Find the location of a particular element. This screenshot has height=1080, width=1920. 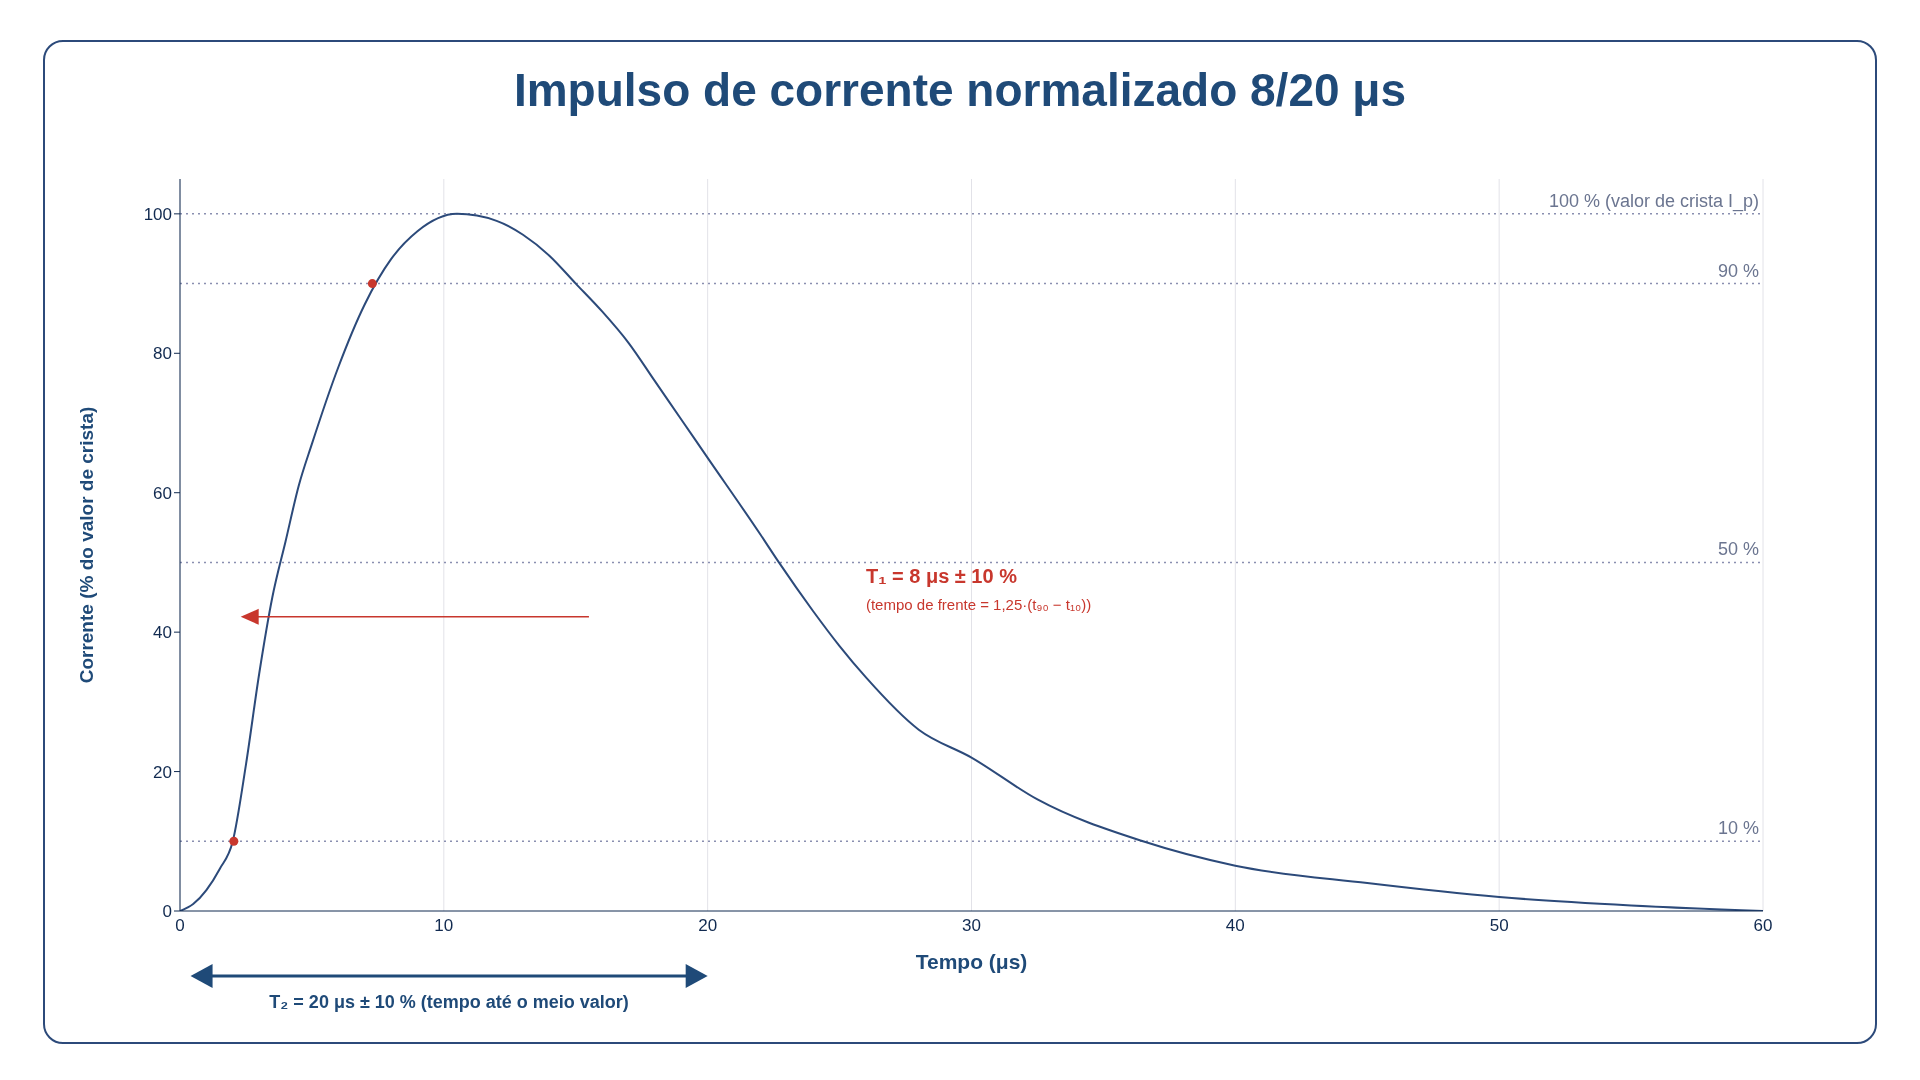

x-tick-label: 20 is located at coordinates (708, 926).